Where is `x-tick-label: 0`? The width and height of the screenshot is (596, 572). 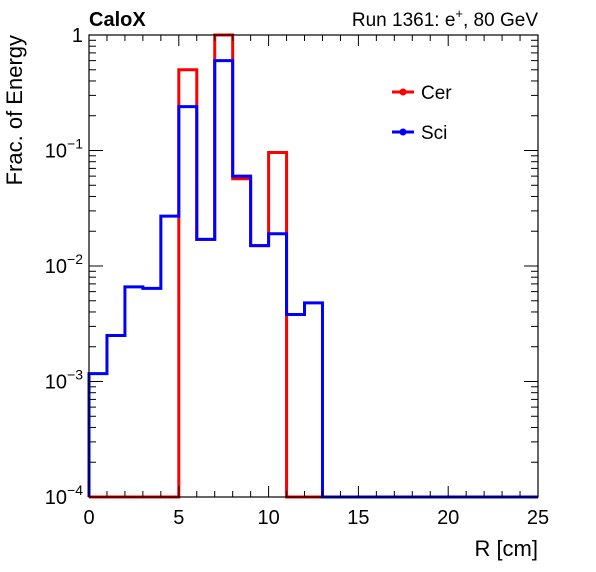
x-tick-label: 0 is located at coordinates (88, 518).